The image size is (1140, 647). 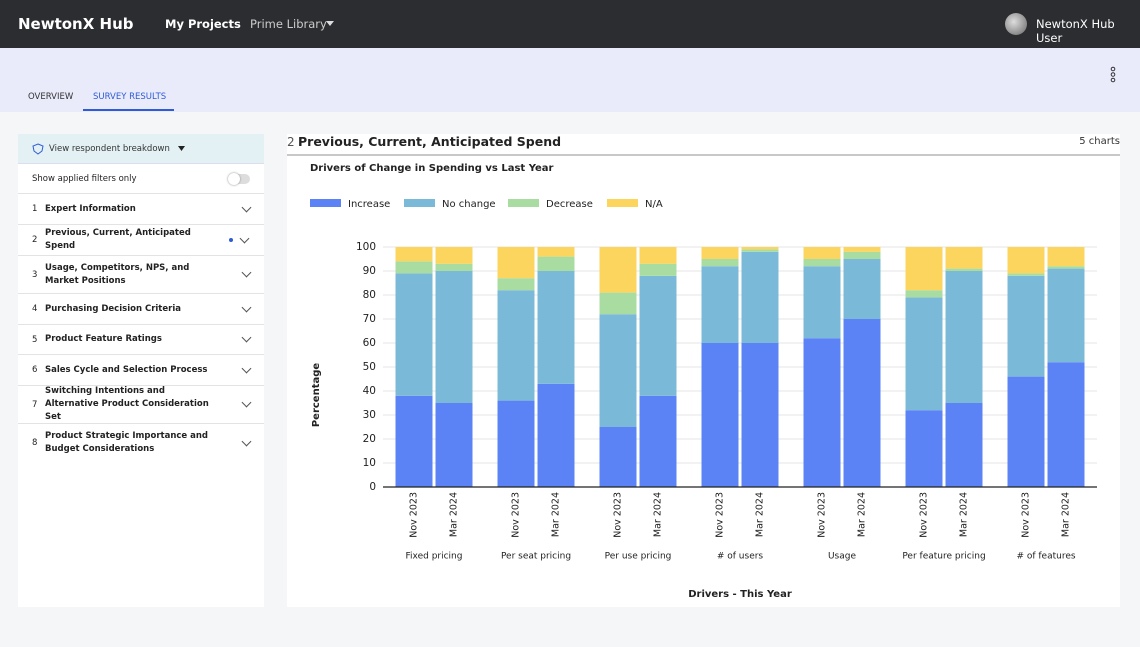 What do you see at coordinates (740, 557) in the screenshot?
I see `group-label: # of users` at bounding box center [740, 557].